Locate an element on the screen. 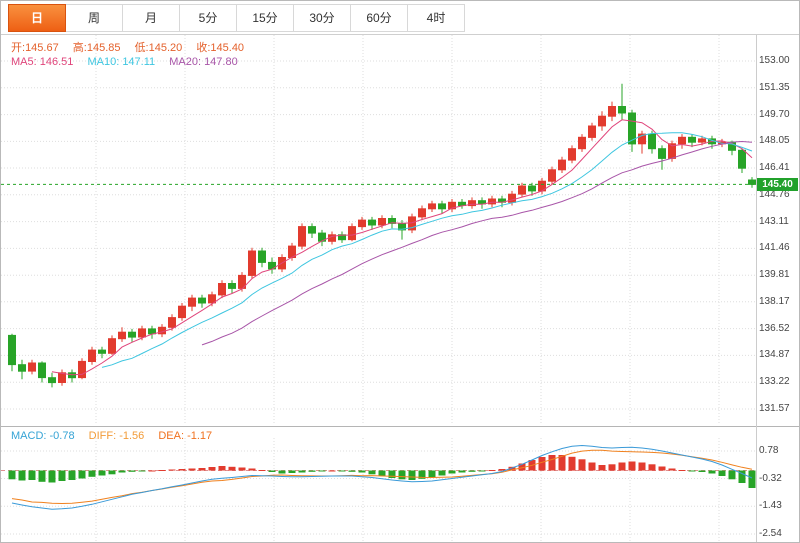  dea-label: DEA: is located at coordinates (173, 436).